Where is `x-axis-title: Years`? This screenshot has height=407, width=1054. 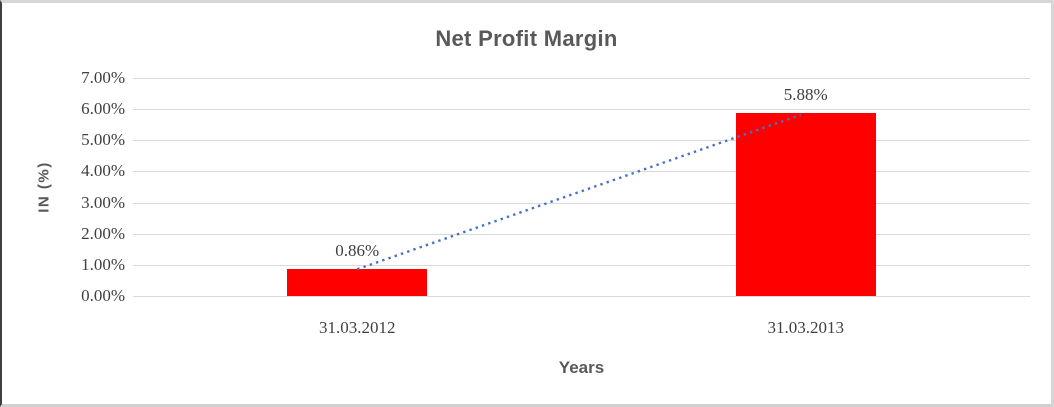 x-axis-title: Years is located at coordinates (581, 367).